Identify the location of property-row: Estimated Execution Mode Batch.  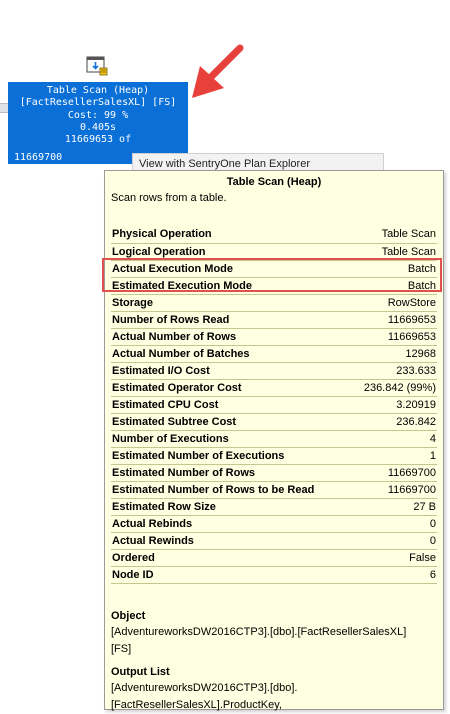
(274, 286).